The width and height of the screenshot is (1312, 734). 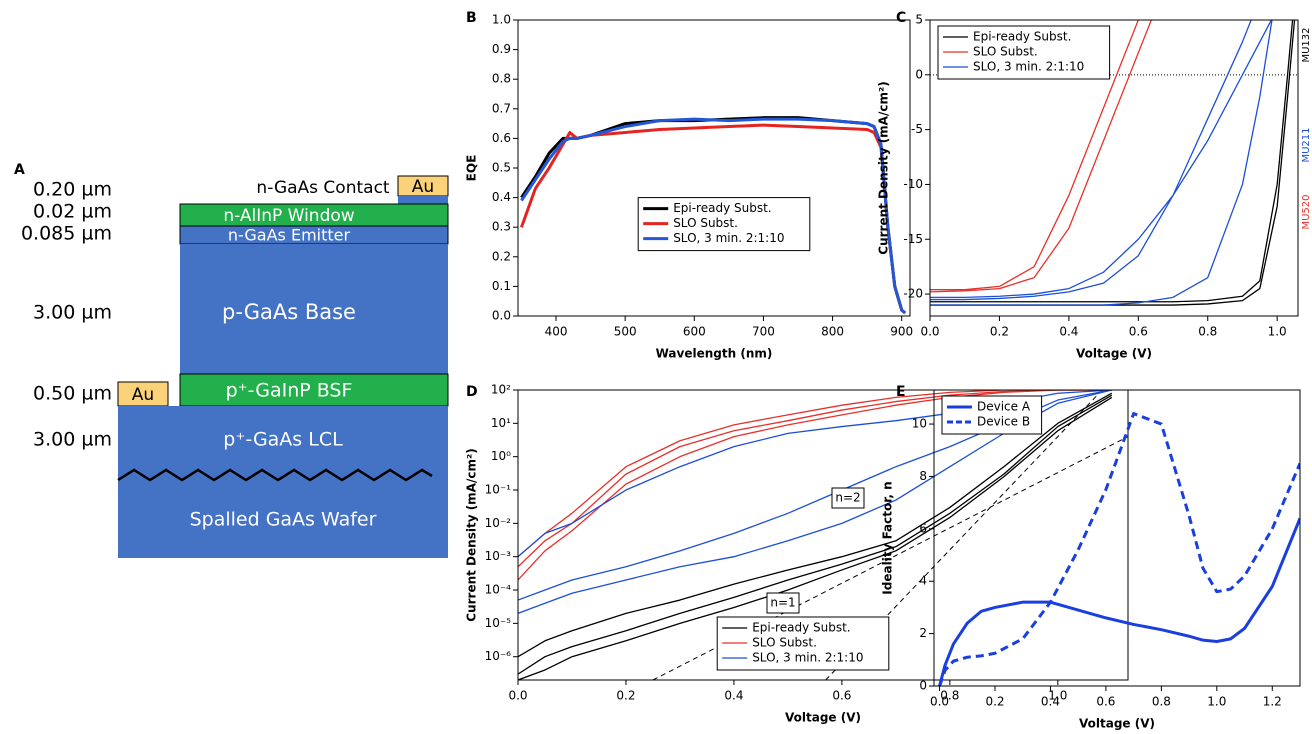 I want to click on au-contact, so click(x=143, y=394).